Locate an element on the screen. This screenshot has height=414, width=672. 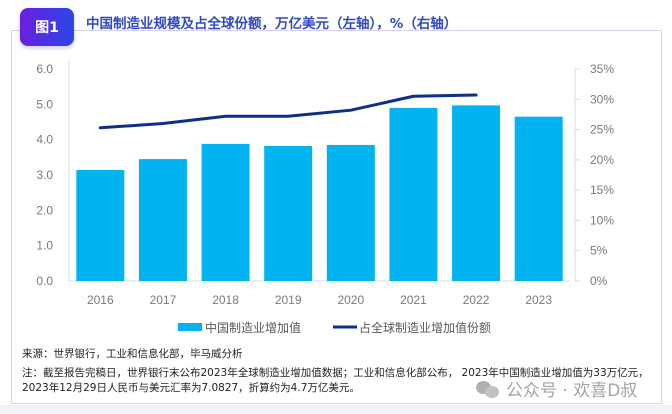
y-left-tick-label: 2.0 is located at coordinates (44, 210).